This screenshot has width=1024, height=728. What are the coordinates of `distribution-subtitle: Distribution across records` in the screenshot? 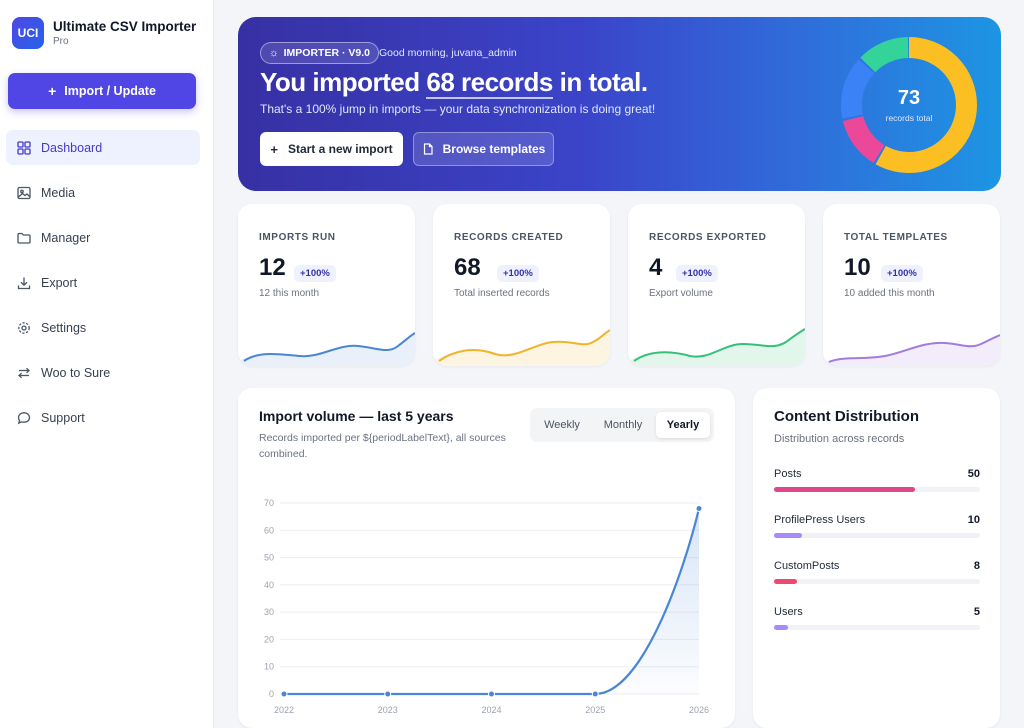 It's located at (839, 439).